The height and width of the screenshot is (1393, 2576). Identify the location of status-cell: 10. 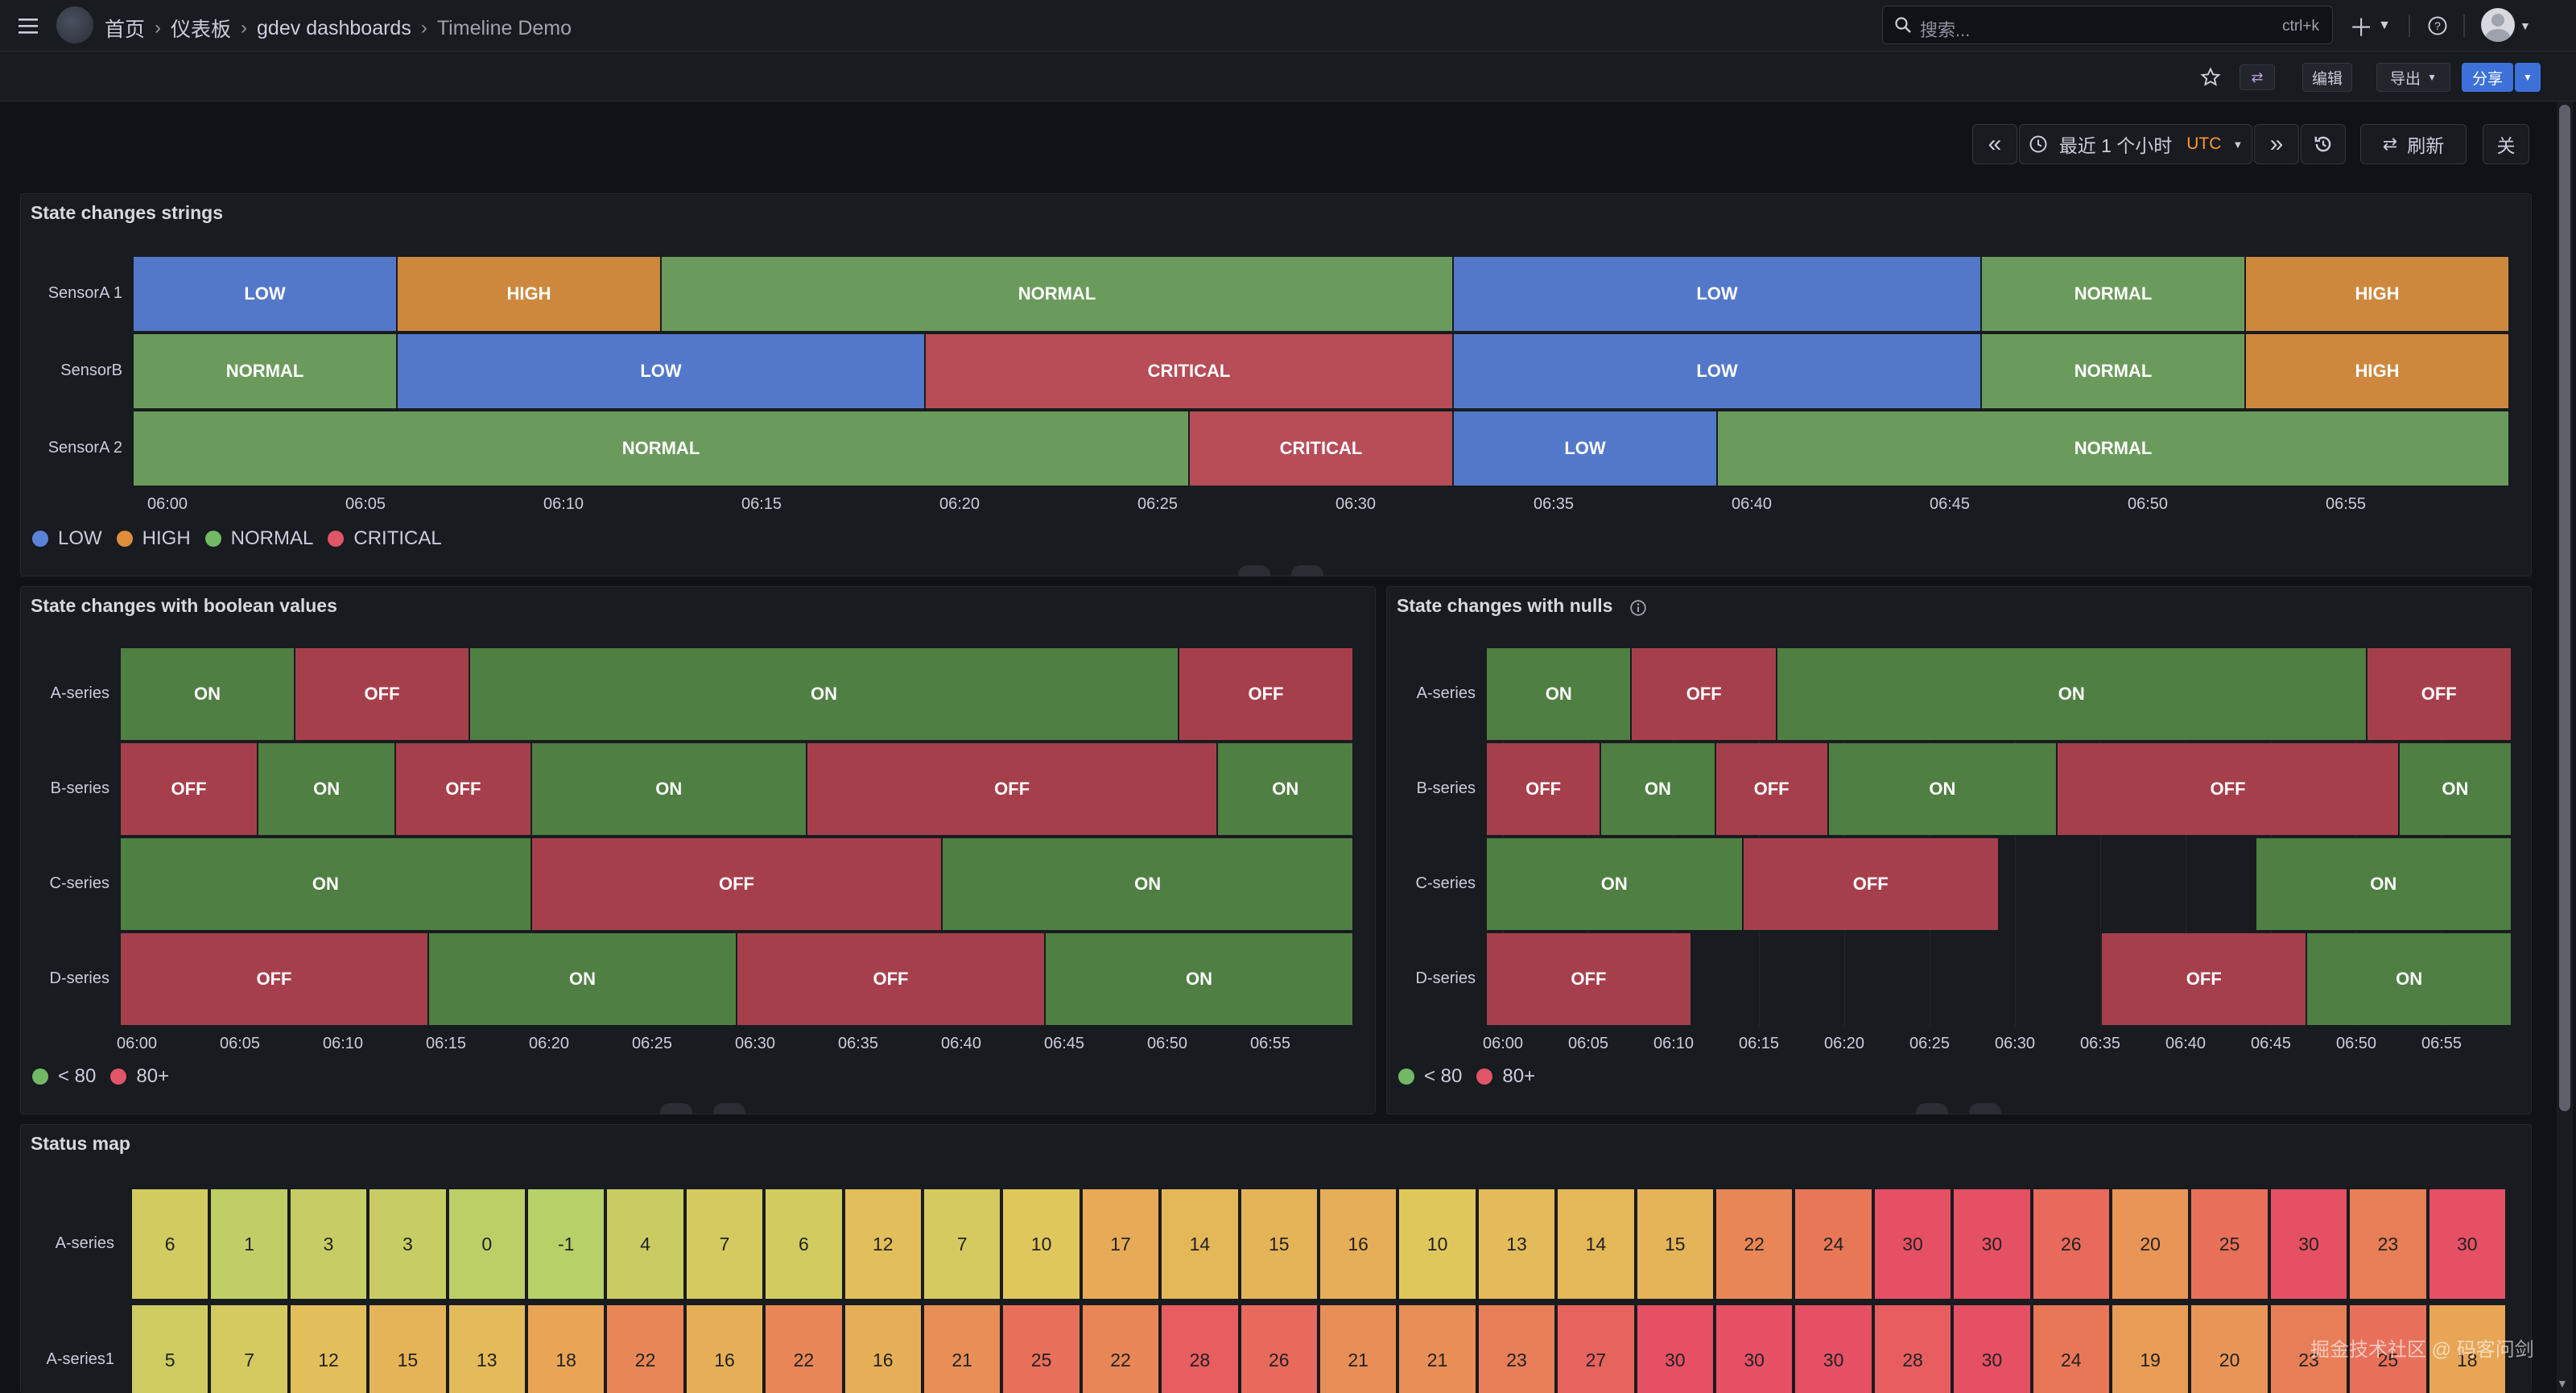
(1437, 1244).